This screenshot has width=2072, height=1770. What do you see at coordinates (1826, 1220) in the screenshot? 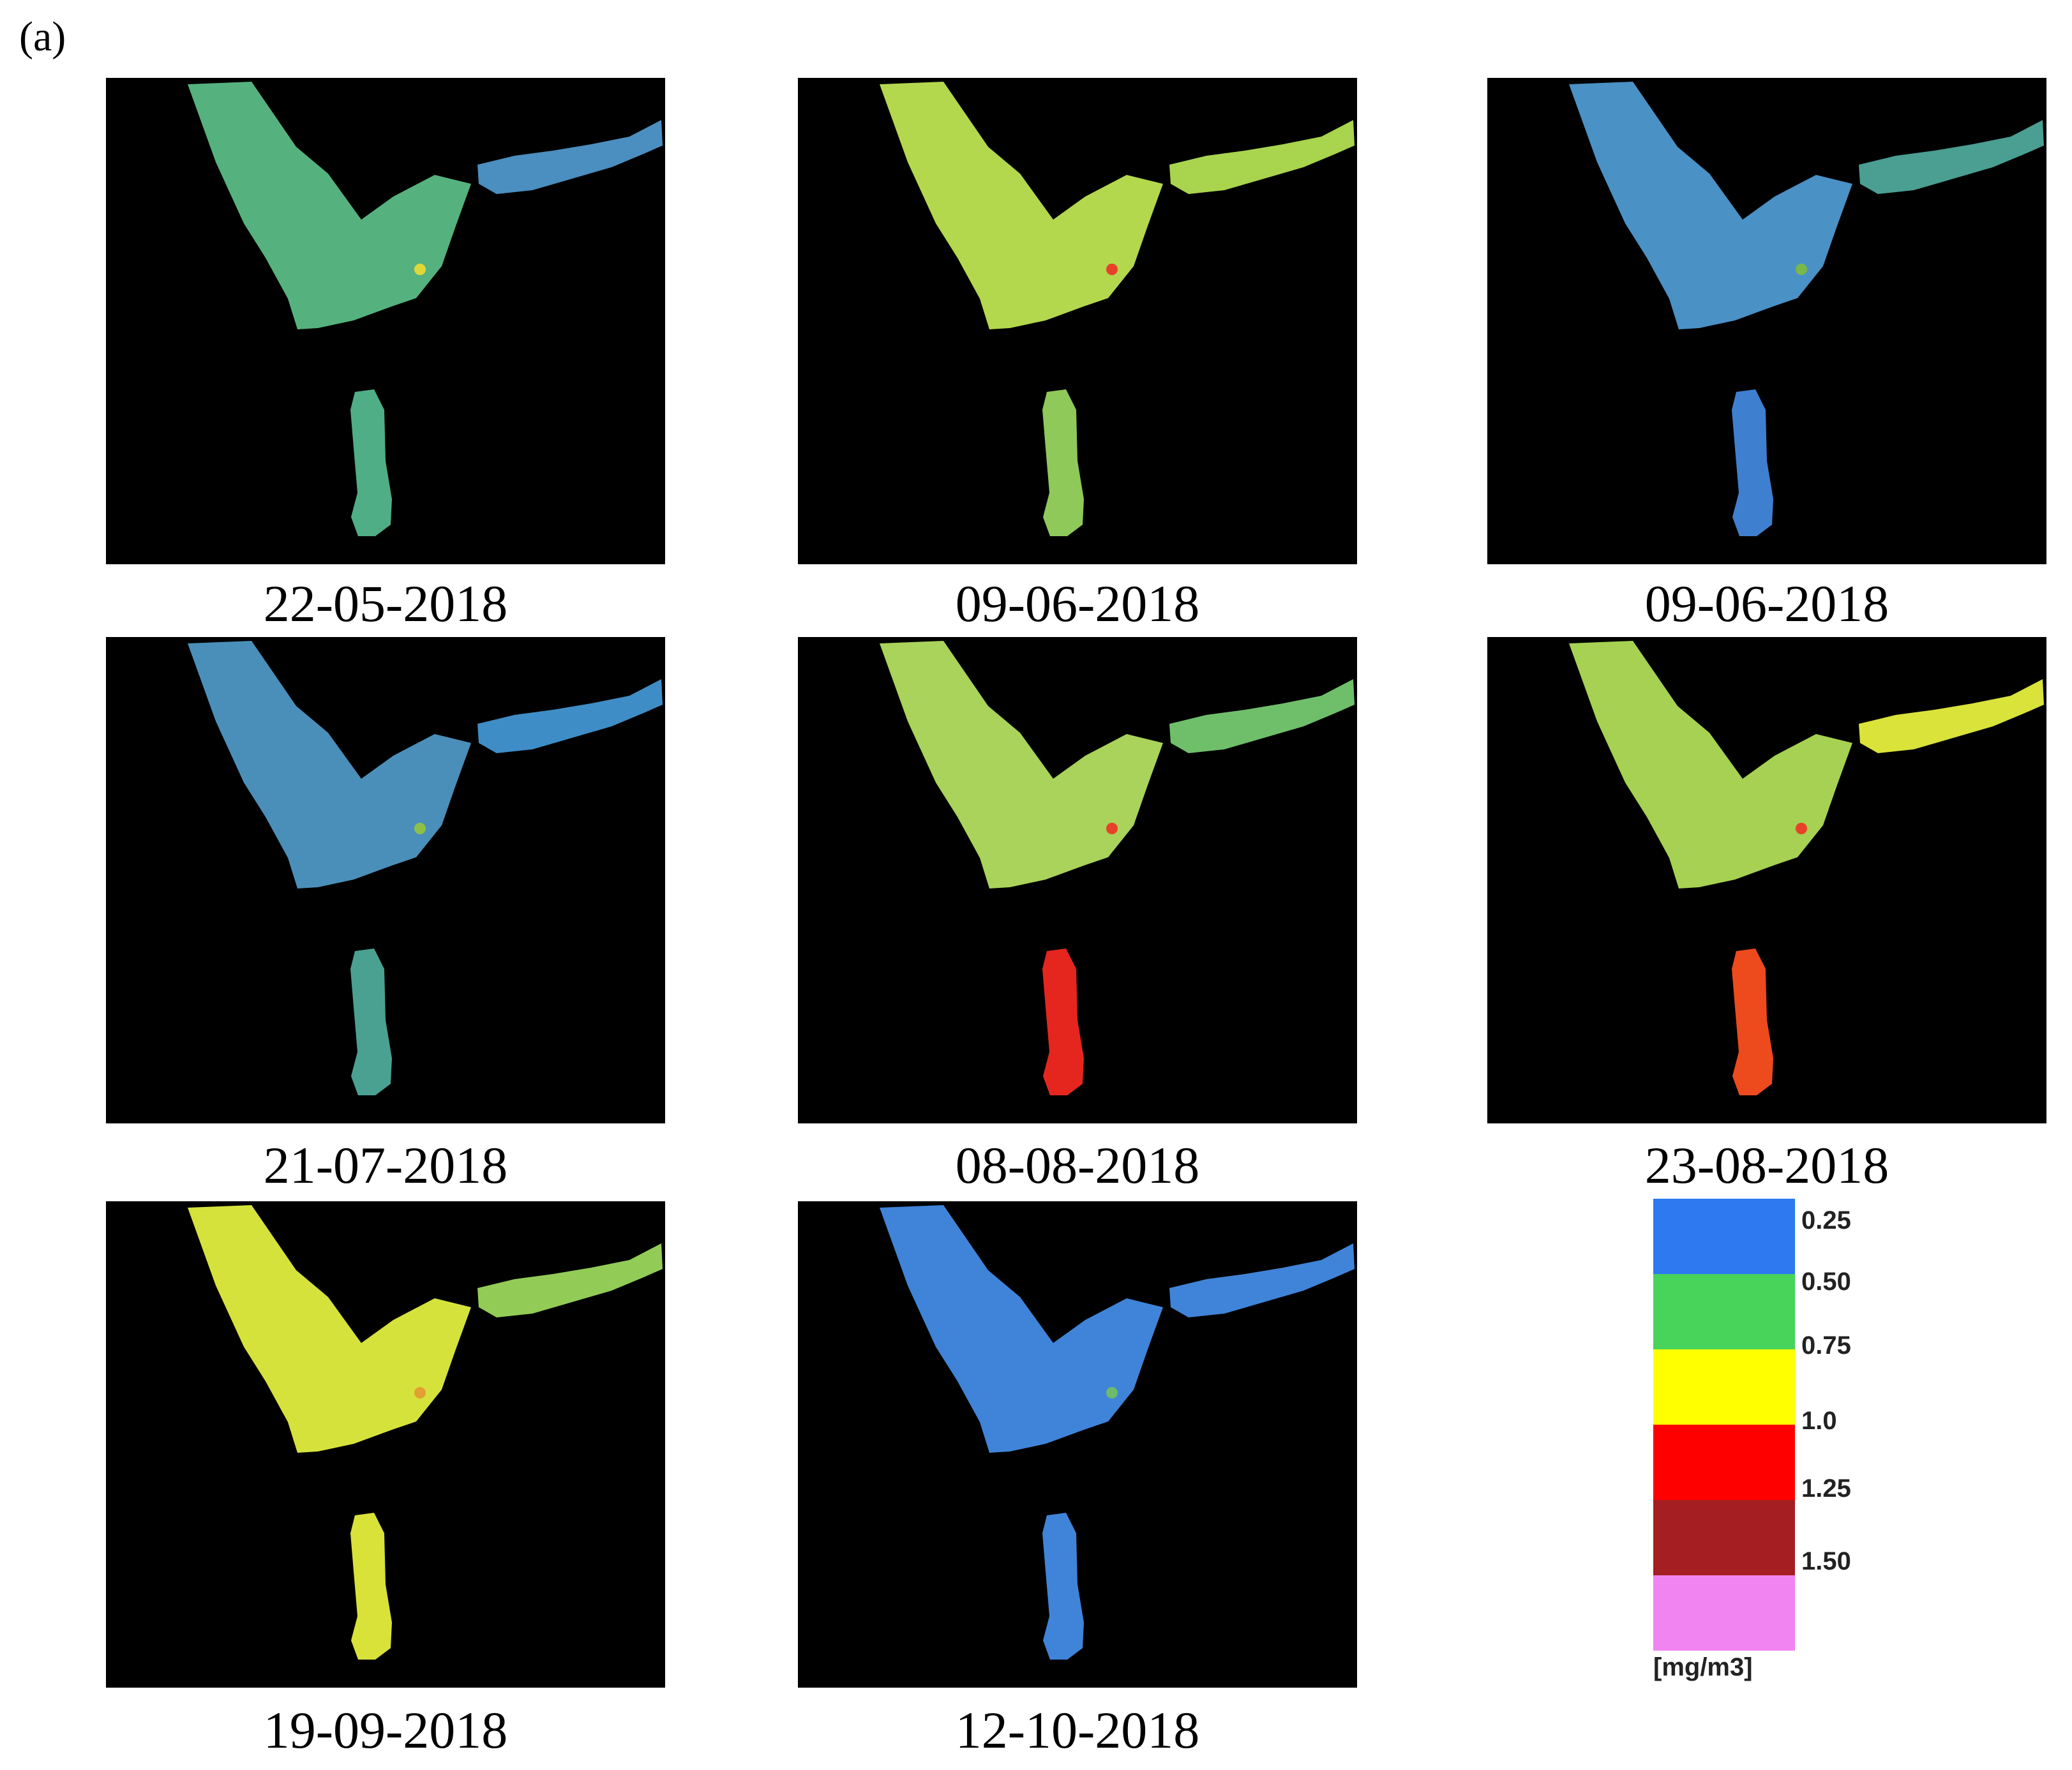
I see `legend-value-0: 0.25` at bounding box center [1826, 1220].